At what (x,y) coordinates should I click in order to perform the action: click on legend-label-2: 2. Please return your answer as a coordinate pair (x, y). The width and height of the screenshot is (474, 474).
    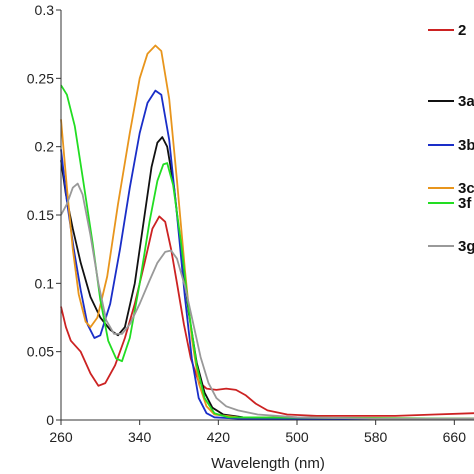
    Looking at the image, I should click on (462, 30).